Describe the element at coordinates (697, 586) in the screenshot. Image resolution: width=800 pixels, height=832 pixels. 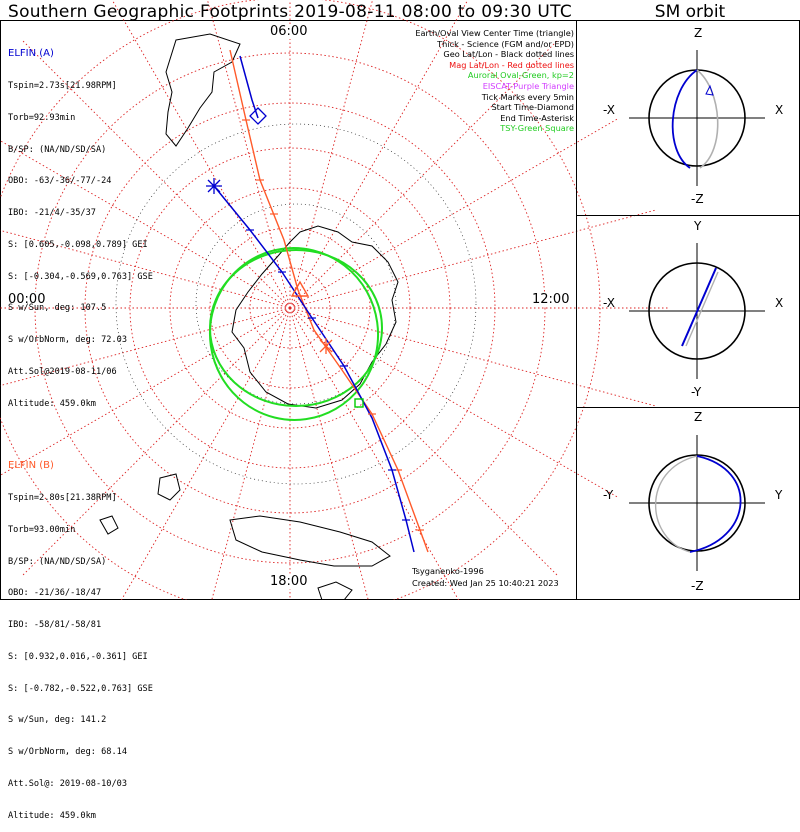
I see `sm3-bottom: -Z` at that location.